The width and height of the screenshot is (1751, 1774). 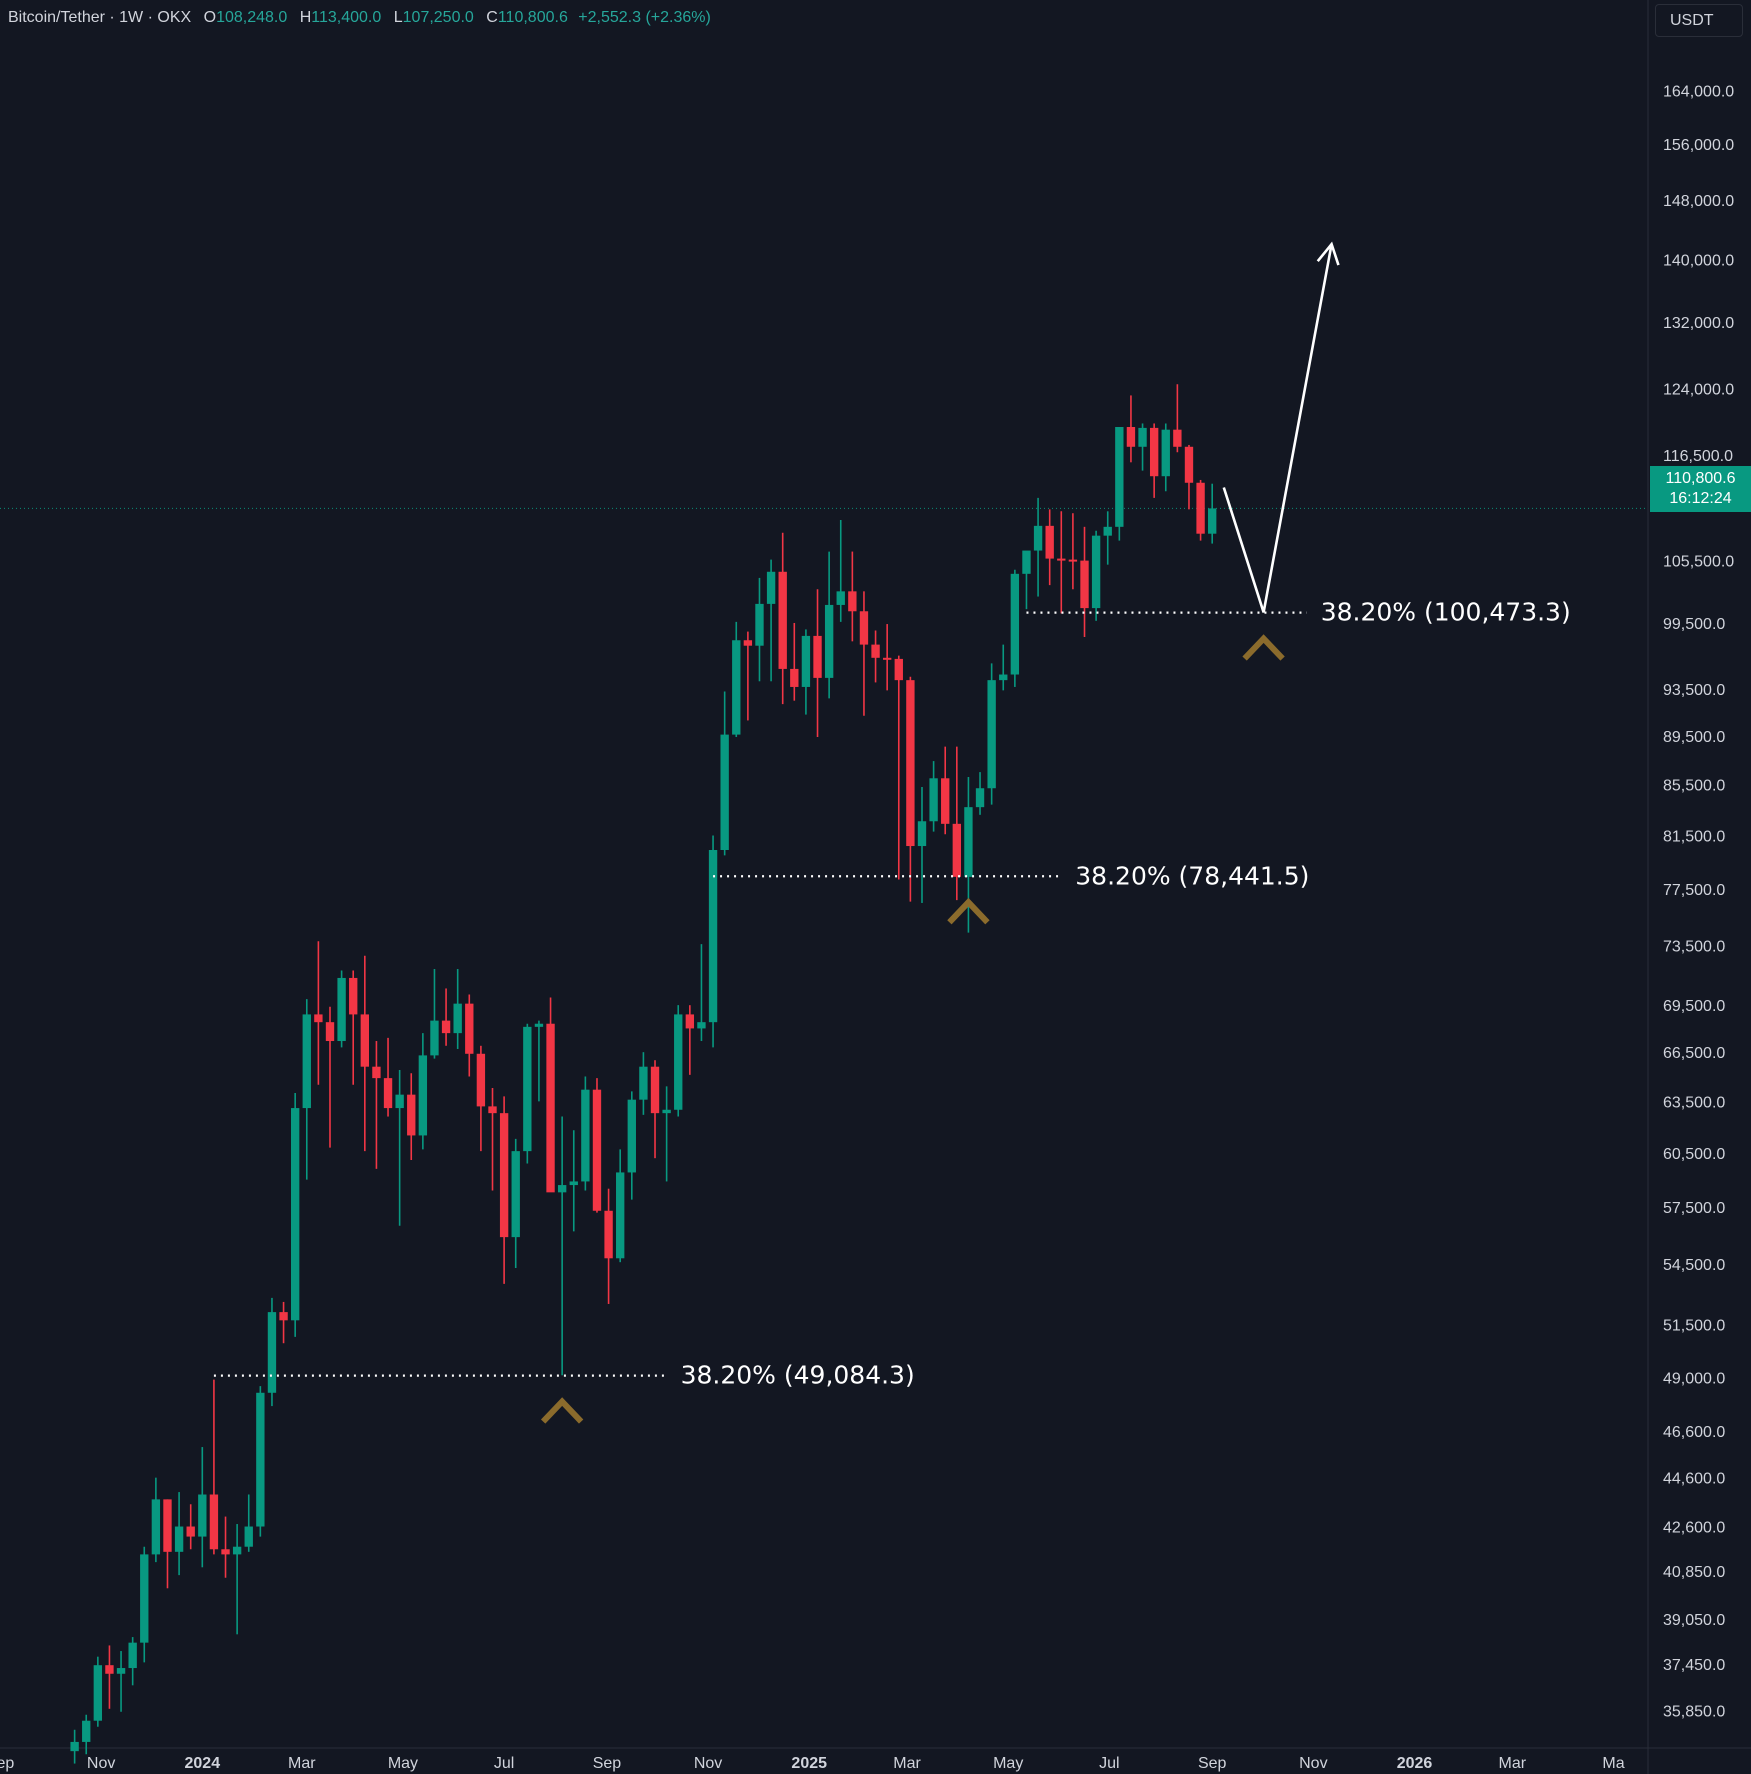 What do you see at coordinates (1694, 1208) in the screenshot?
I see `price-axis-tick-label: 57,500.0` at bounding box center [1694, 1208].